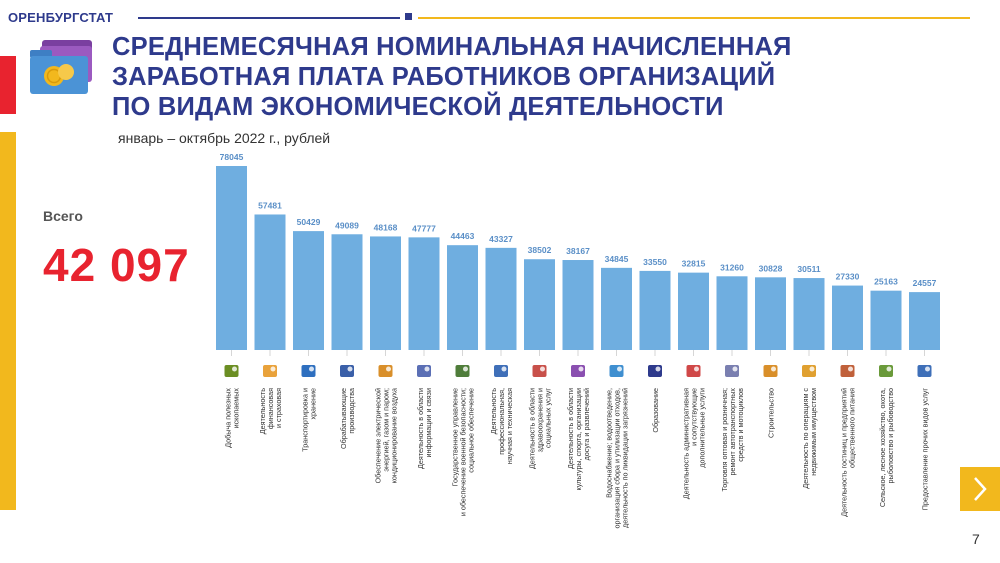 The image size is (1000, 563). Describe the element at coordinates (408, 16) in the screenshot. I see `header-rule-marker` at that location.